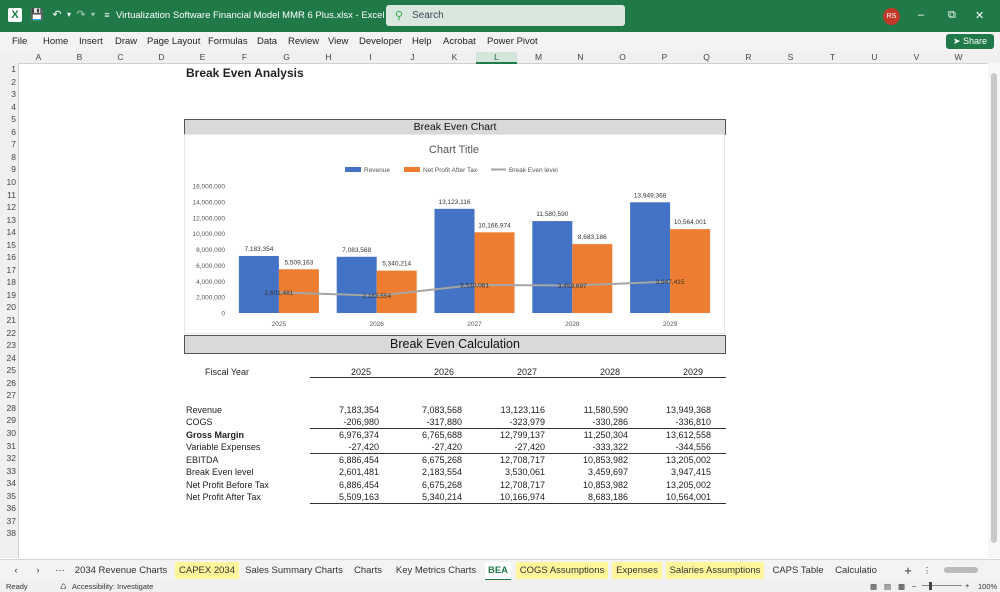 The width and height of the screenshot is (1000, 592). What do you see at coordinates (444, 422) in the screenshot?
I see `table-cell: -317,880` at bounding box center [444, 422].